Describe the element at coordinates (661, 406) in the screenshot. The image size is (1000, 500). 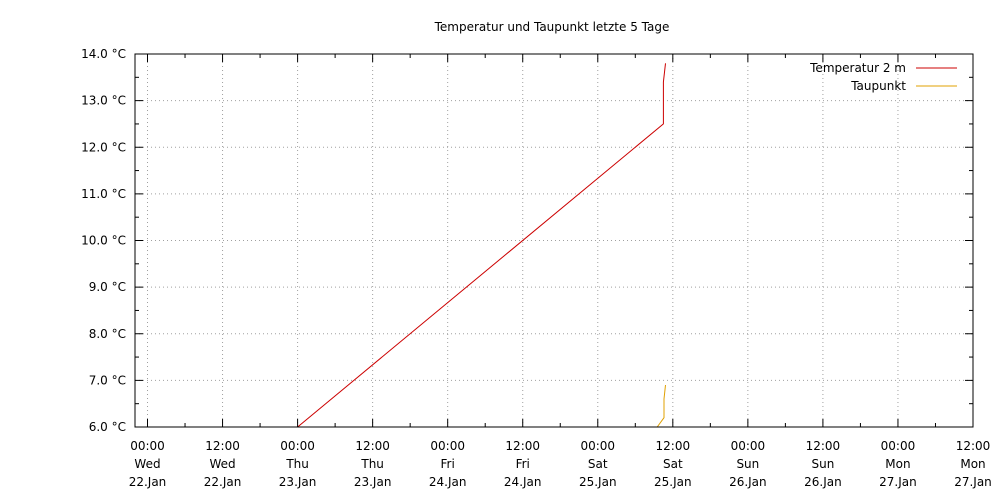
I see `series-line-dewpoint` at that location.